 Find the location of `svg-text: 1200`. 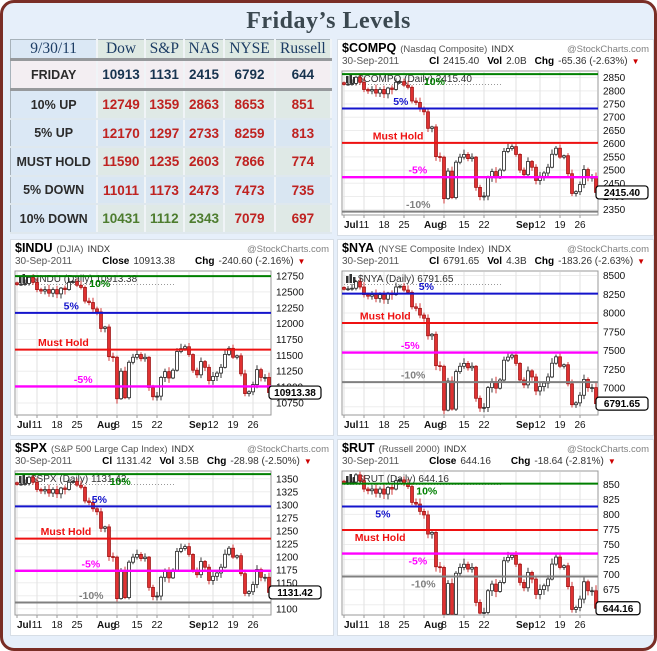

svg-text: 1200 is located at coordinates (287, 557).